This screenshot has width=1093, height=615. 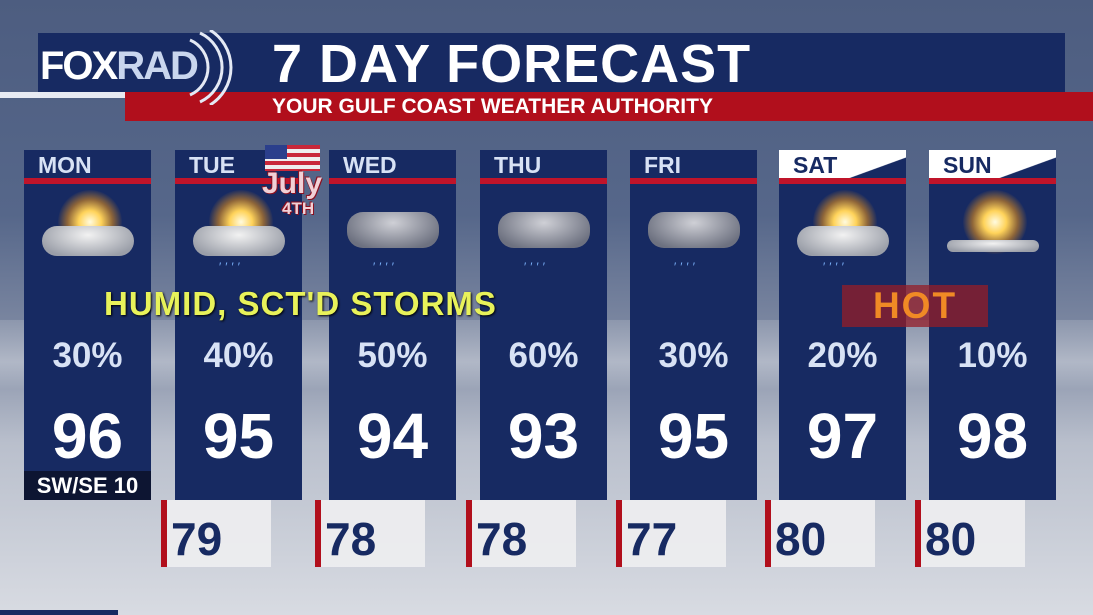 I want to click on fourth-text: 4TH, so click(x=298, y=208).